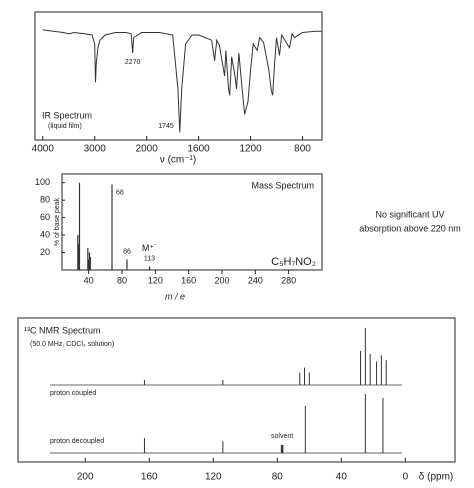  Describe the element at coordinates (45, 217) in the screenshot. I see `y-tick-label: 60` at that location.